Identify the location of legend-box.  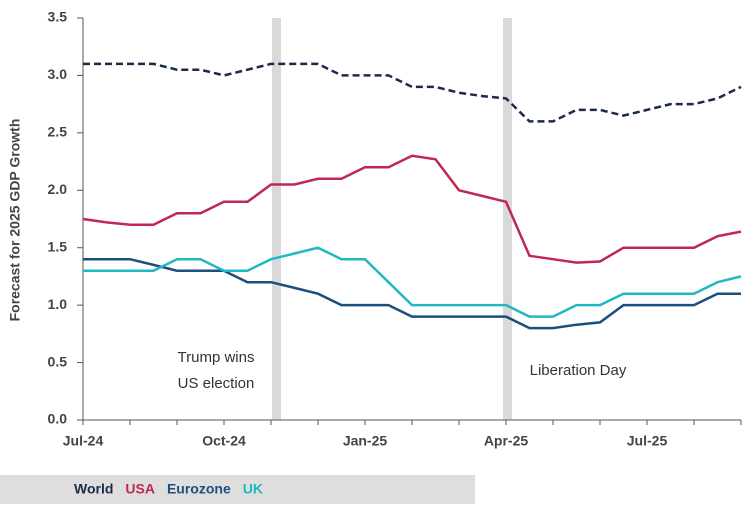
(237, 489).